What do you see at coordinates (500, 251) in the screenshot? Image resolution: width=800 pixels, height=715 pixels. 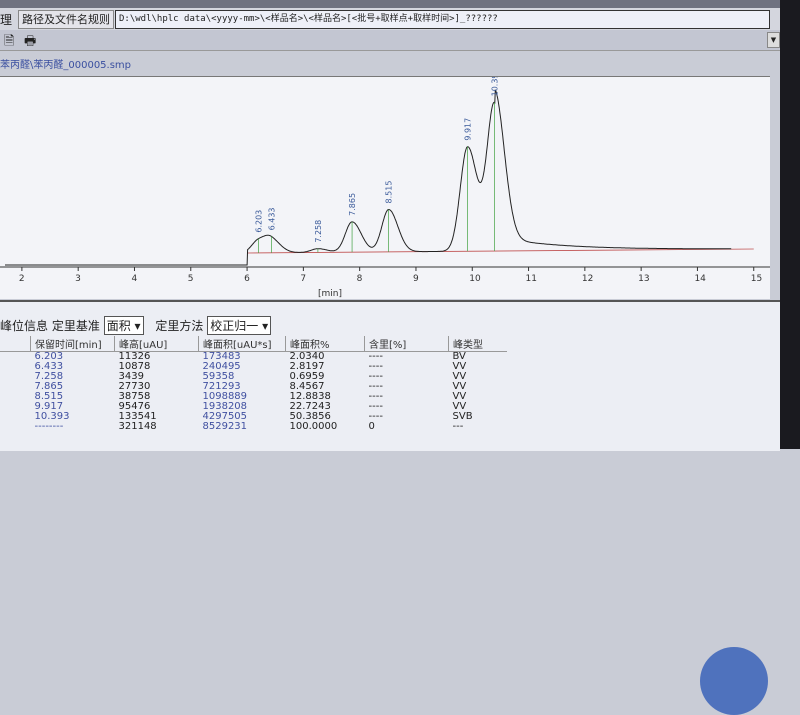 I see `baseline` at bounding box center [500, 251].